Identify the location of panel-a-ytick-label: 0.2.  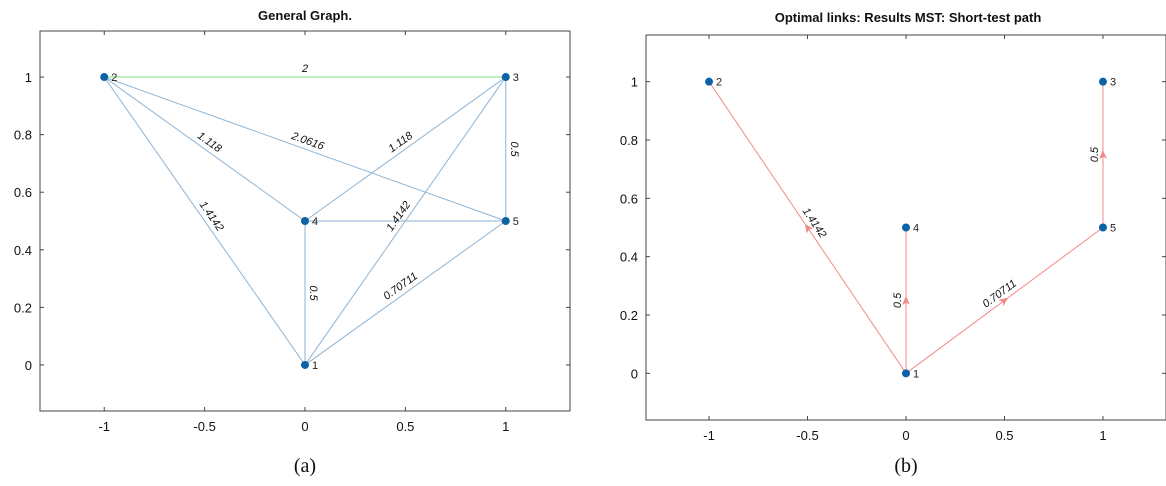
(23, 307).